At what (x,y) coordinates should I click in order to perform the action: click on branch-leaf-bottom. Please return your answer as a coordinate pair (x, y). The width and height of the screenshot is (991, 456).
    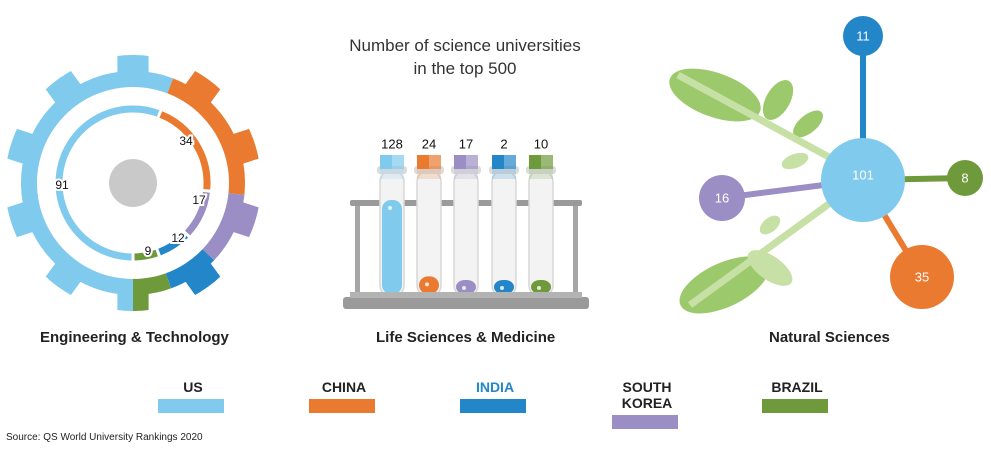
    Looking at the image, I should click on (769, 247).